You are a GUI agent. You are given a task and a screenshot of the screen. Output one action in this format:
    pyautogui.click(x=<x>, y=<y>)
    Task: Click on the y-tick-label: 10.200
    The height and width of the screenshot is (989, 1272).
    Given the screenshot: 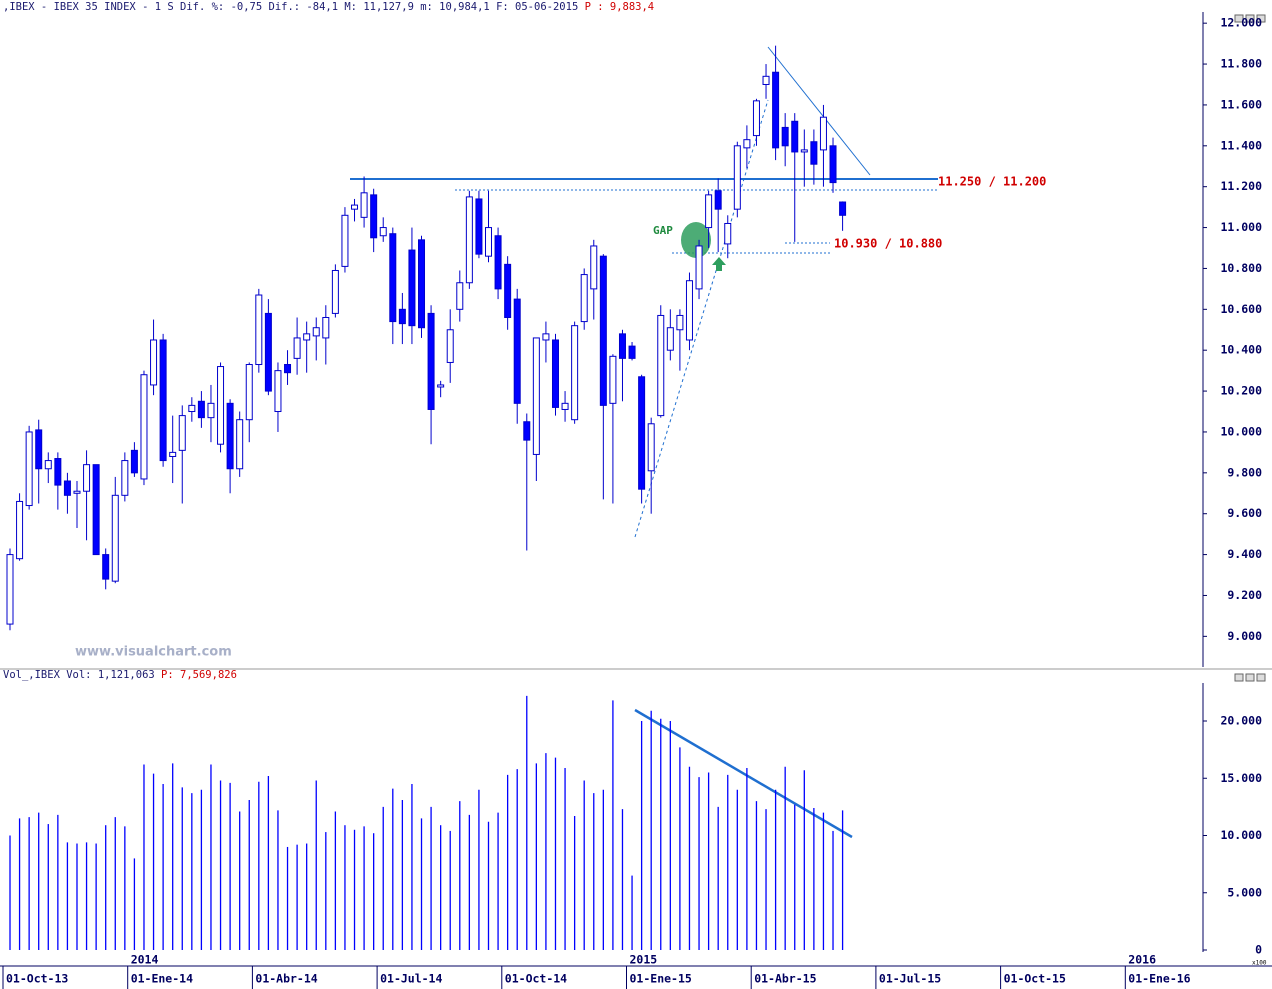 What is the action you would take?
    pyautogui.click(x=1241, y=391)
    